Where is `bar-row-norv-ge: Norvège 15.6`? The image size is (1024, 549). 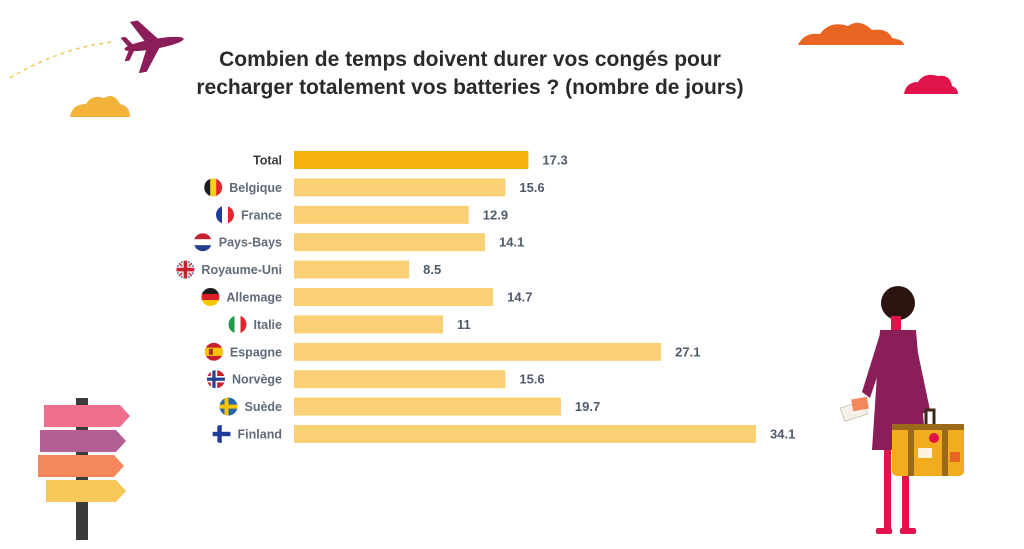 bar-row-norv-ge: Norvège 15.6 is located at coordinates (375, 379).